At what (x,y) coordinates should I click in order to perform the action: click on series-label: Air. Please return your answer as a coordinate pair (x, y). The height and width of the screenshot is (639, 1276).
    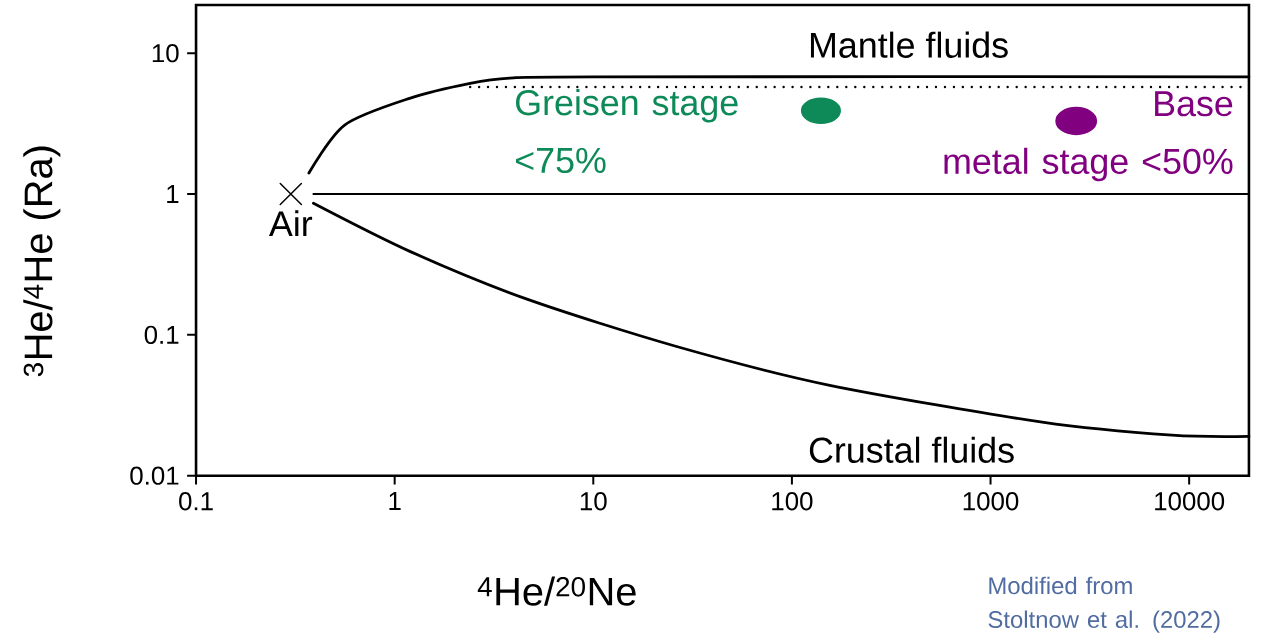
    Looking at the image, I should click on (290, 223).